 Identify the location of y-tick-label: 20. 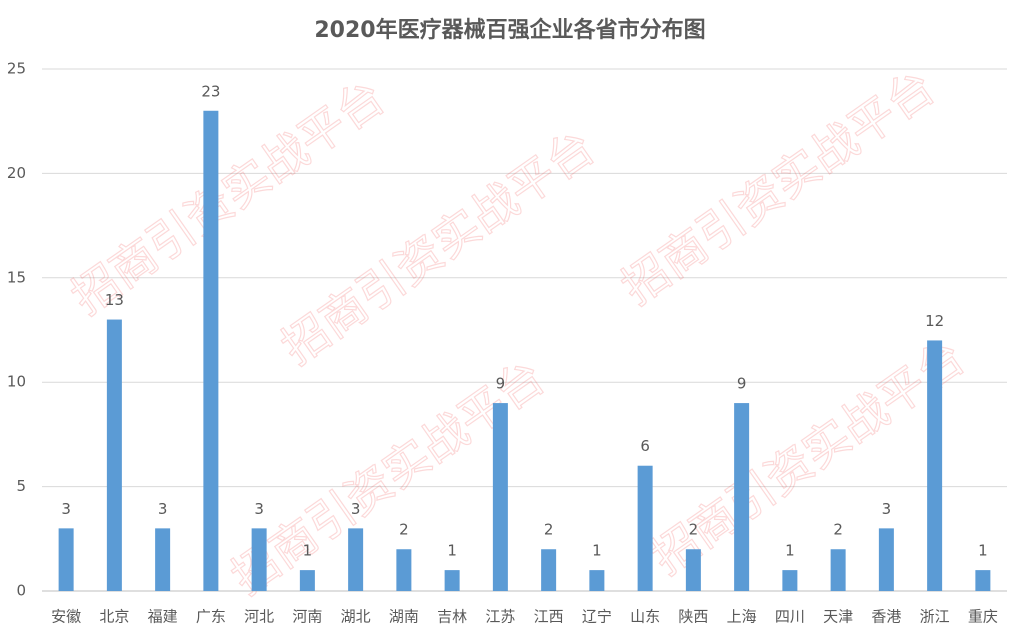
(16, 173).